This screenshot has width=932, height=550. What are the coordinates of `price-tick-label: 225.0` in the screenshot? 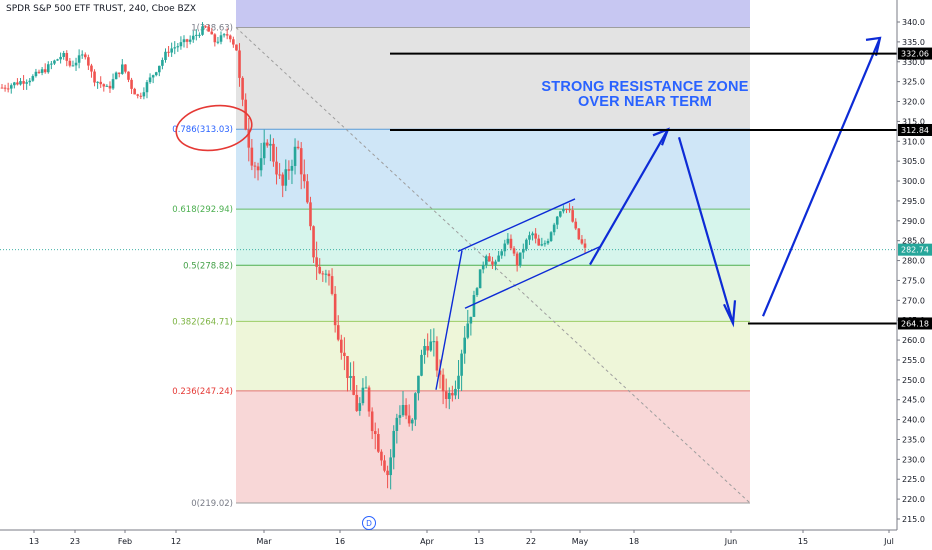 It's located at (913, 479).